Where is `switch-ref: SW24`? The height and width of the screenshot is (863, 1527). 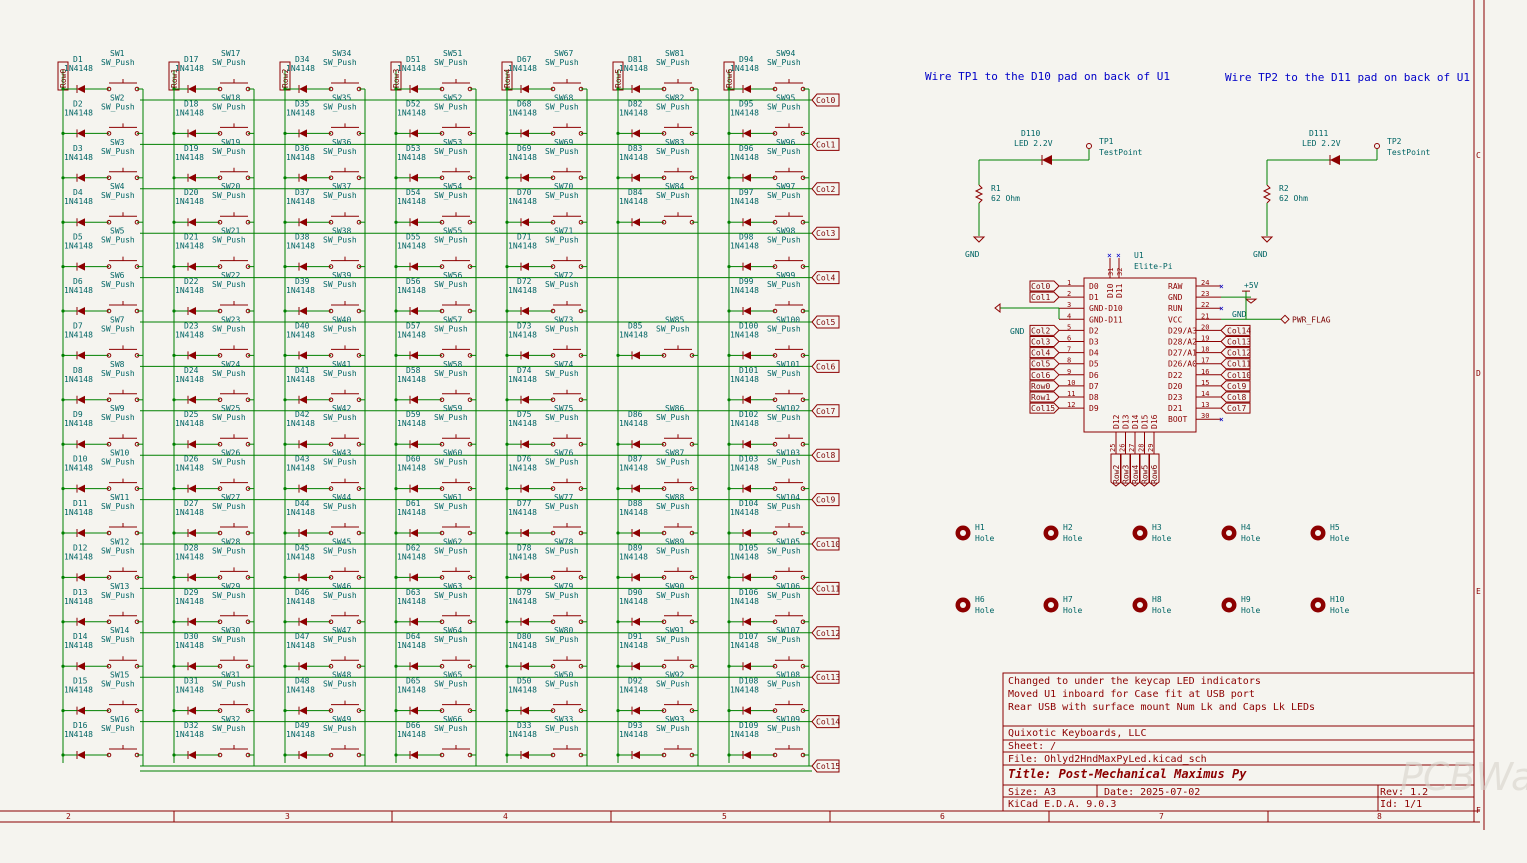
switch-ref: SW24 is located at coordinates (230, 364).